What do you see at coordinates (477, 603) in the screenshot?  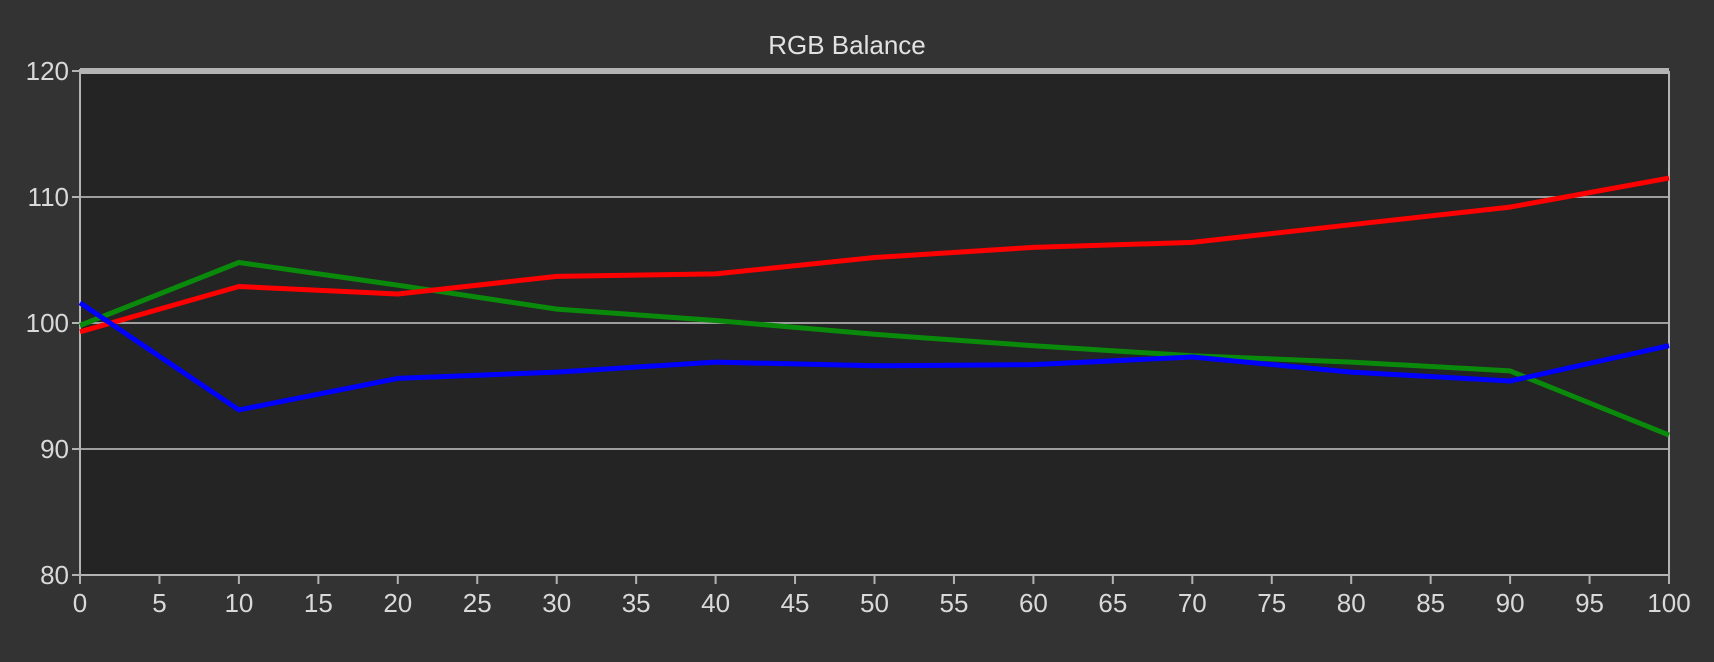 I see `x-tick-label-25: 25` at bounding box center [477, 603].